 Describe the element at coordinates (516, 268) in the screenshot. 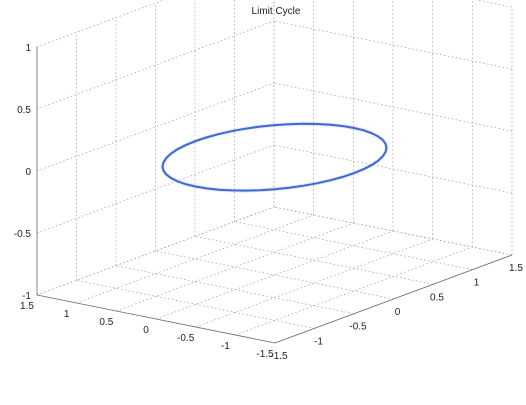

I see `x-tick-label: 1.5` at that location.